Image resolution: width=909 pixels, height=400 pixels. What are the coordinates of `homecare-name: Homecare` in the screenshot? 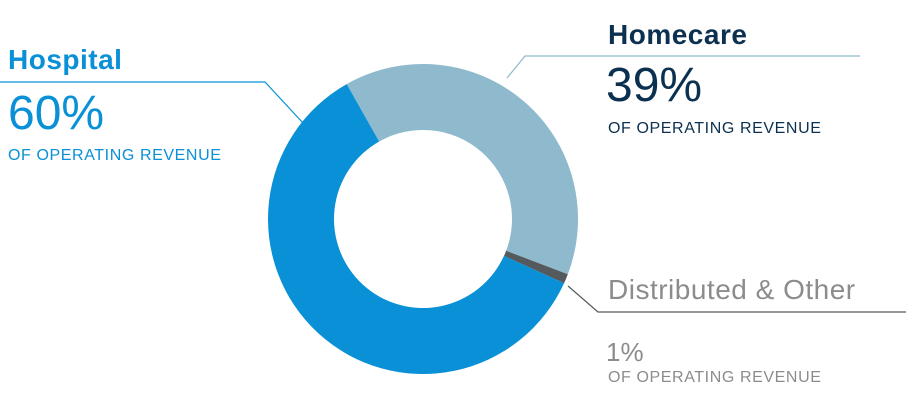 It's located at (678, 34).